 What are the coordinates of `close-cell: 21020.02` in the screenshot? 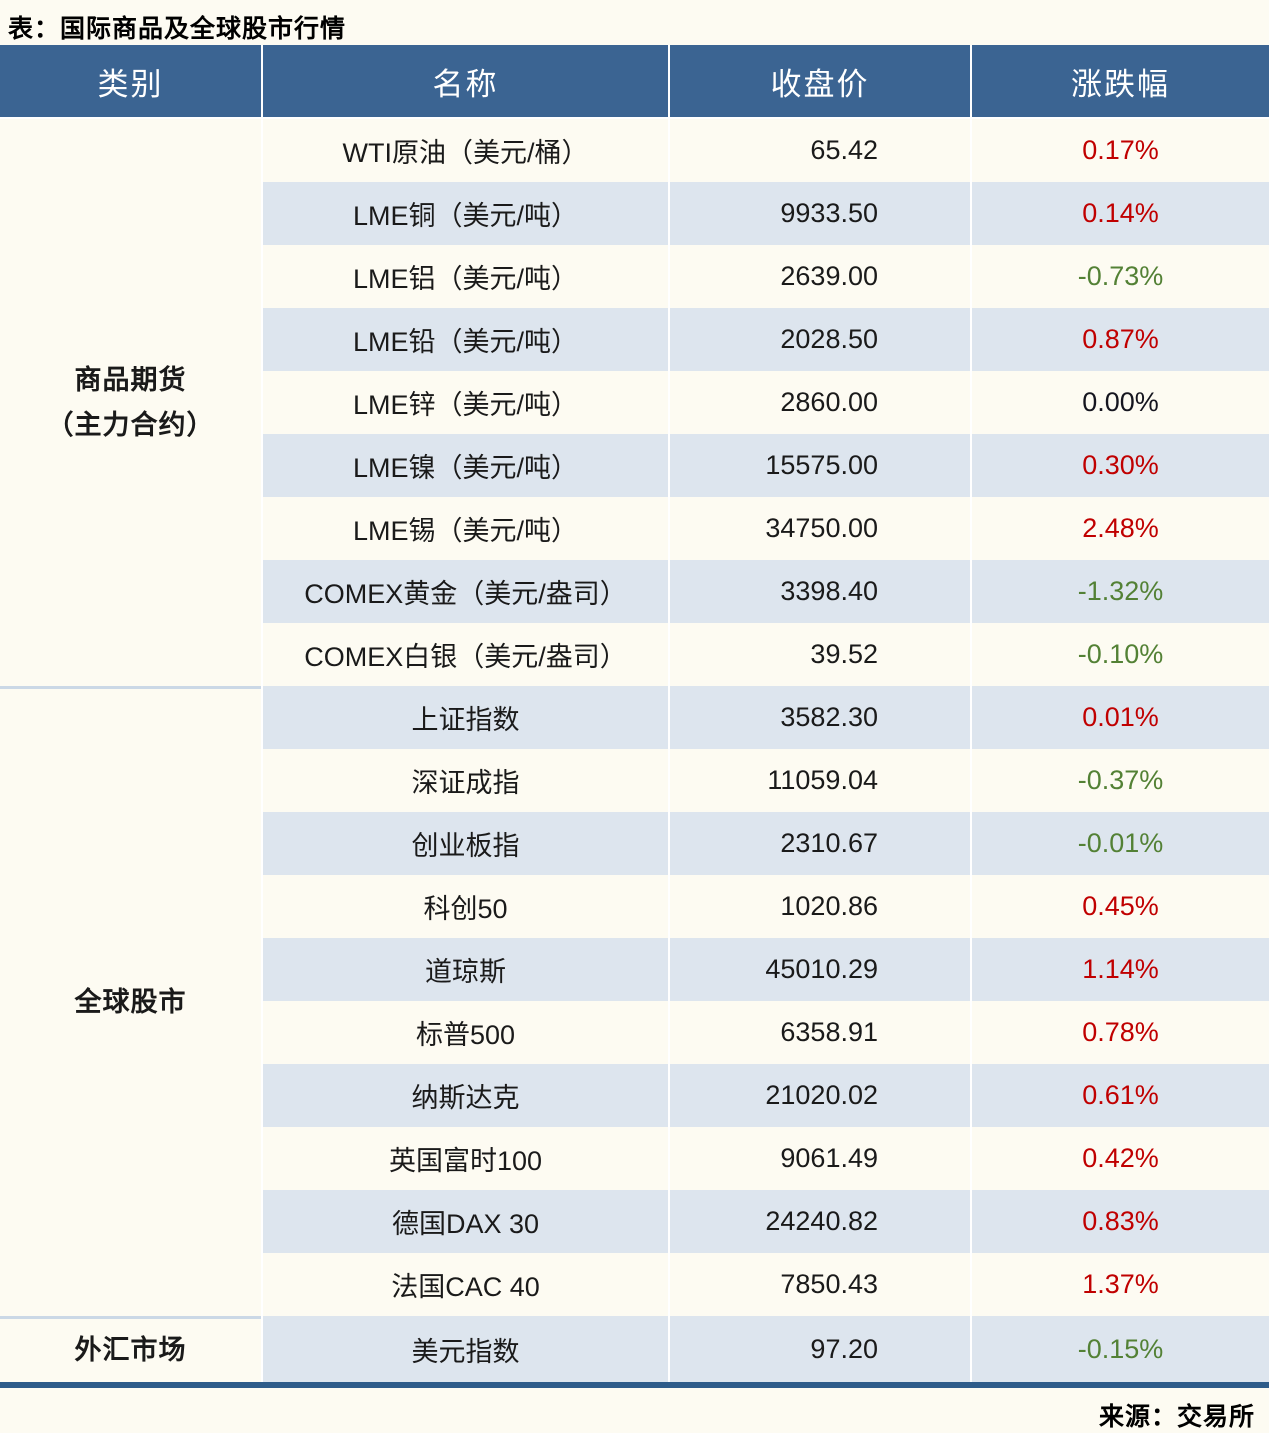 It's located at (819, 1095).